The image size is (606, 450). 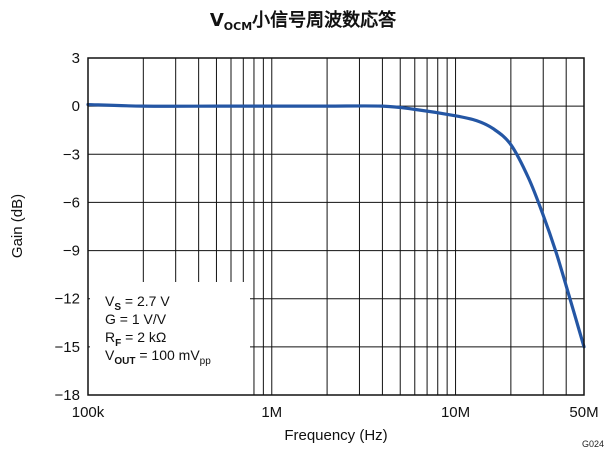 I want to click on annotation-line: RF = 2 kΩ, so click(x=135, y=339).